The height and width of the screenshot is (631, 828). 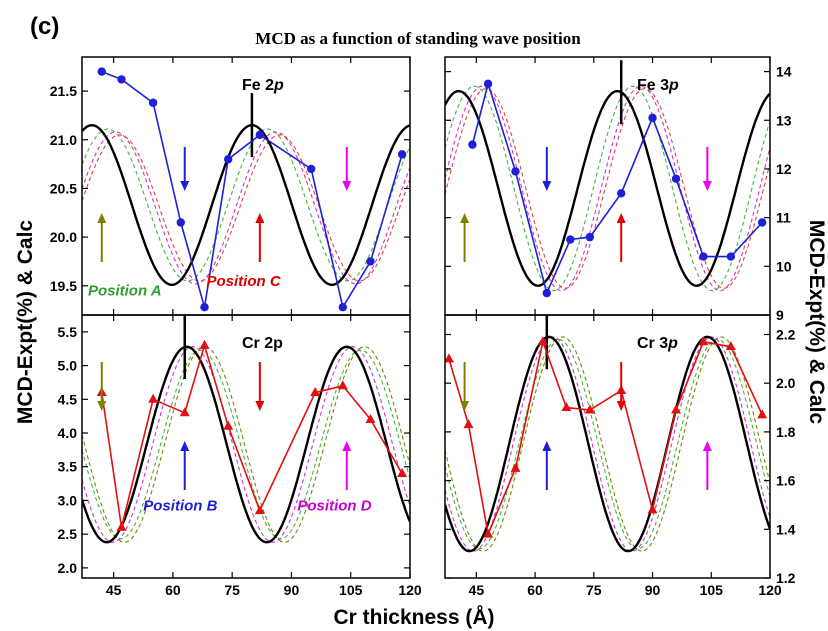 I want to click on x-tick-label: 45, so click(x=114, y=590).